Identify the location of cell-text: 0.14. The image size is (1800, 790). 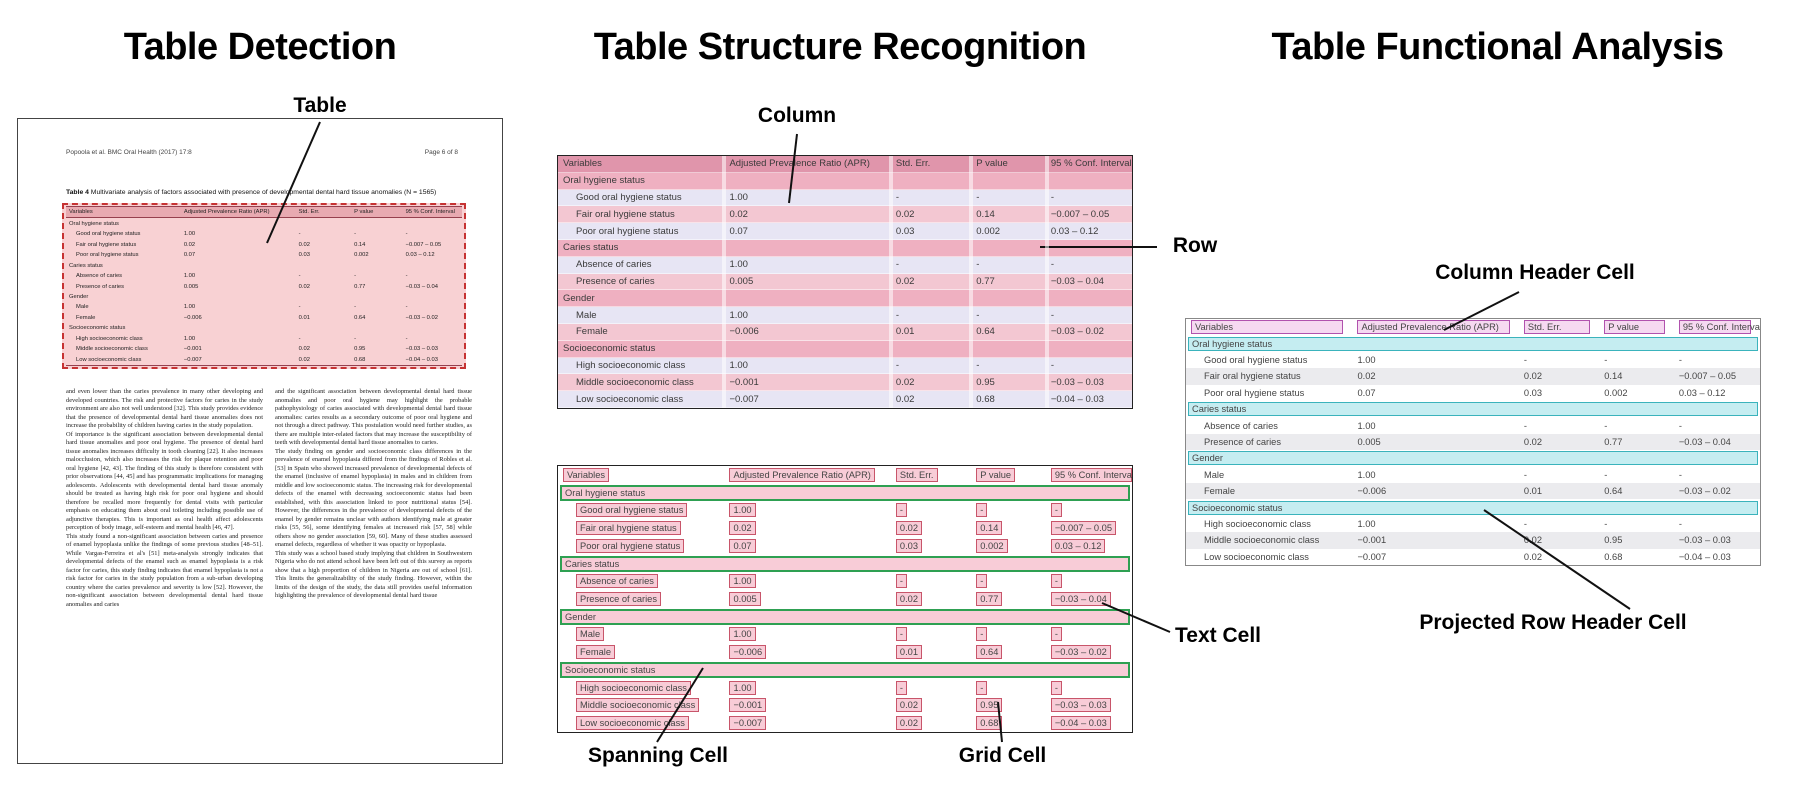
(1613, 376).